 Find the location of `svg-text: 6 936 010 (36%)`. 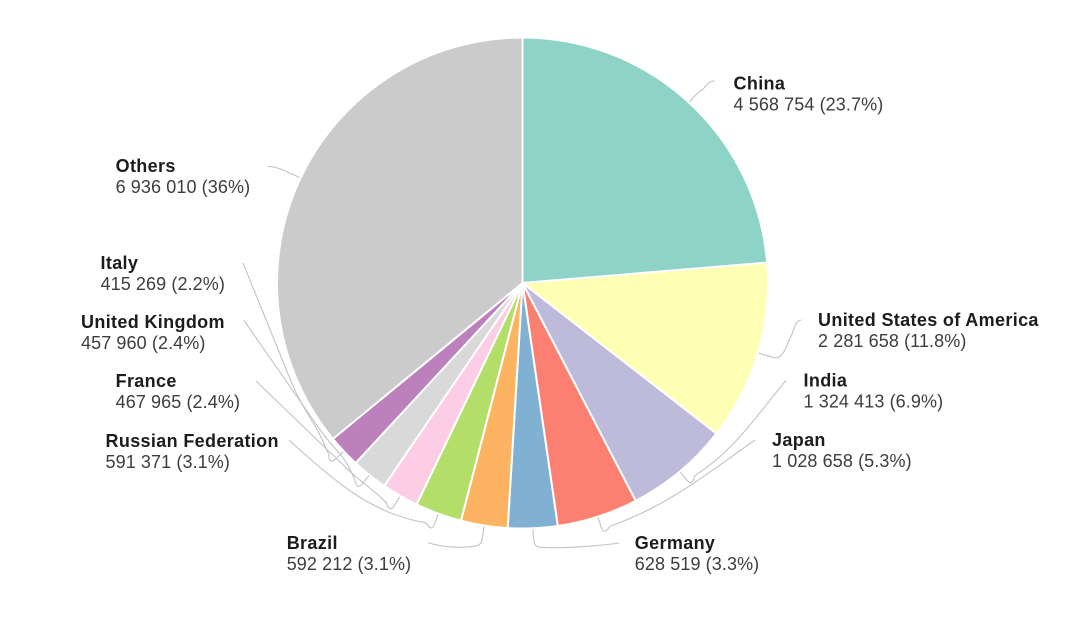

svg-text: 6 936 010 (36%) is located at coordinates (183, 187).